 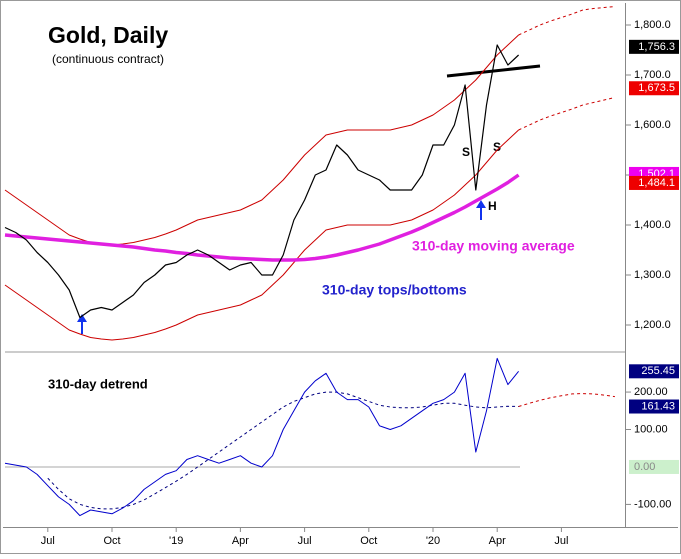 What do you see at coordinates (658, 406) in the screenshot?
I see `value-box-label: 161.43` at bounding box center [658, 406].